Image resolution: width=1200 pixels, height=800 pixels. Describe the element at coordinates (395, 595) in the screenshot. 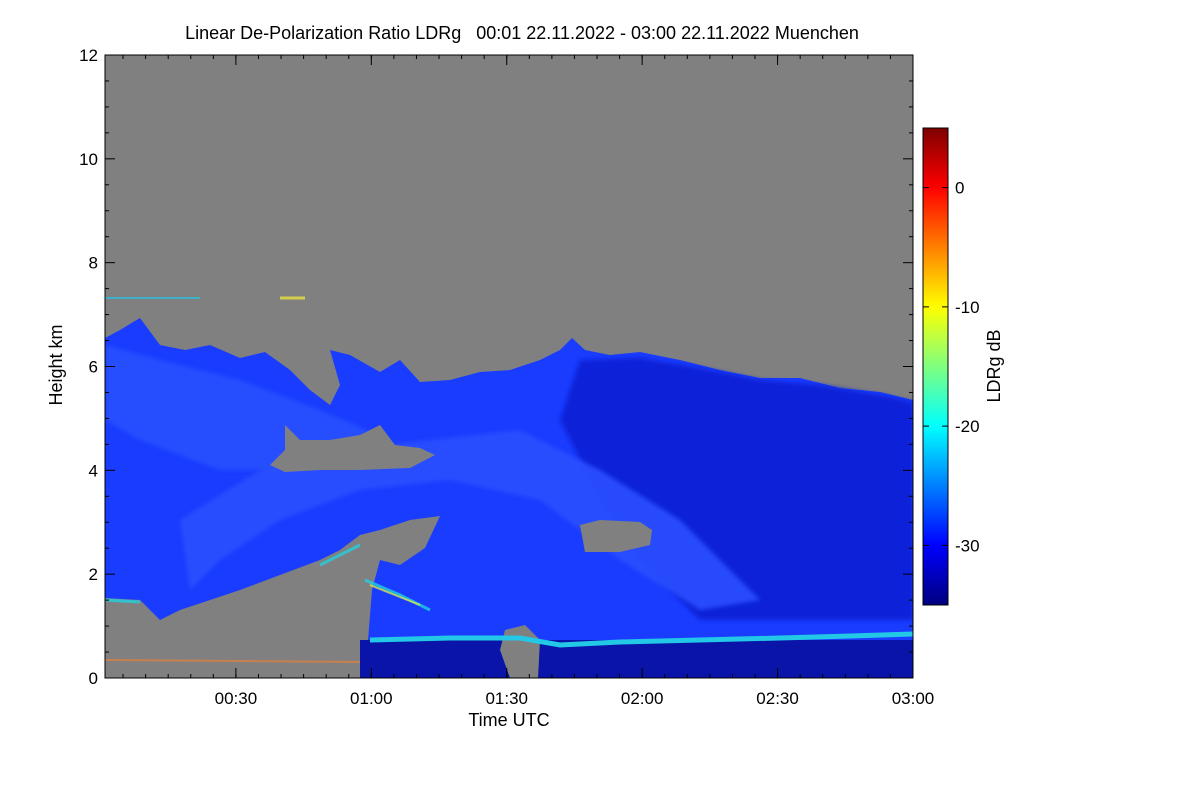

I see `edge-noise-yellow` at that location.